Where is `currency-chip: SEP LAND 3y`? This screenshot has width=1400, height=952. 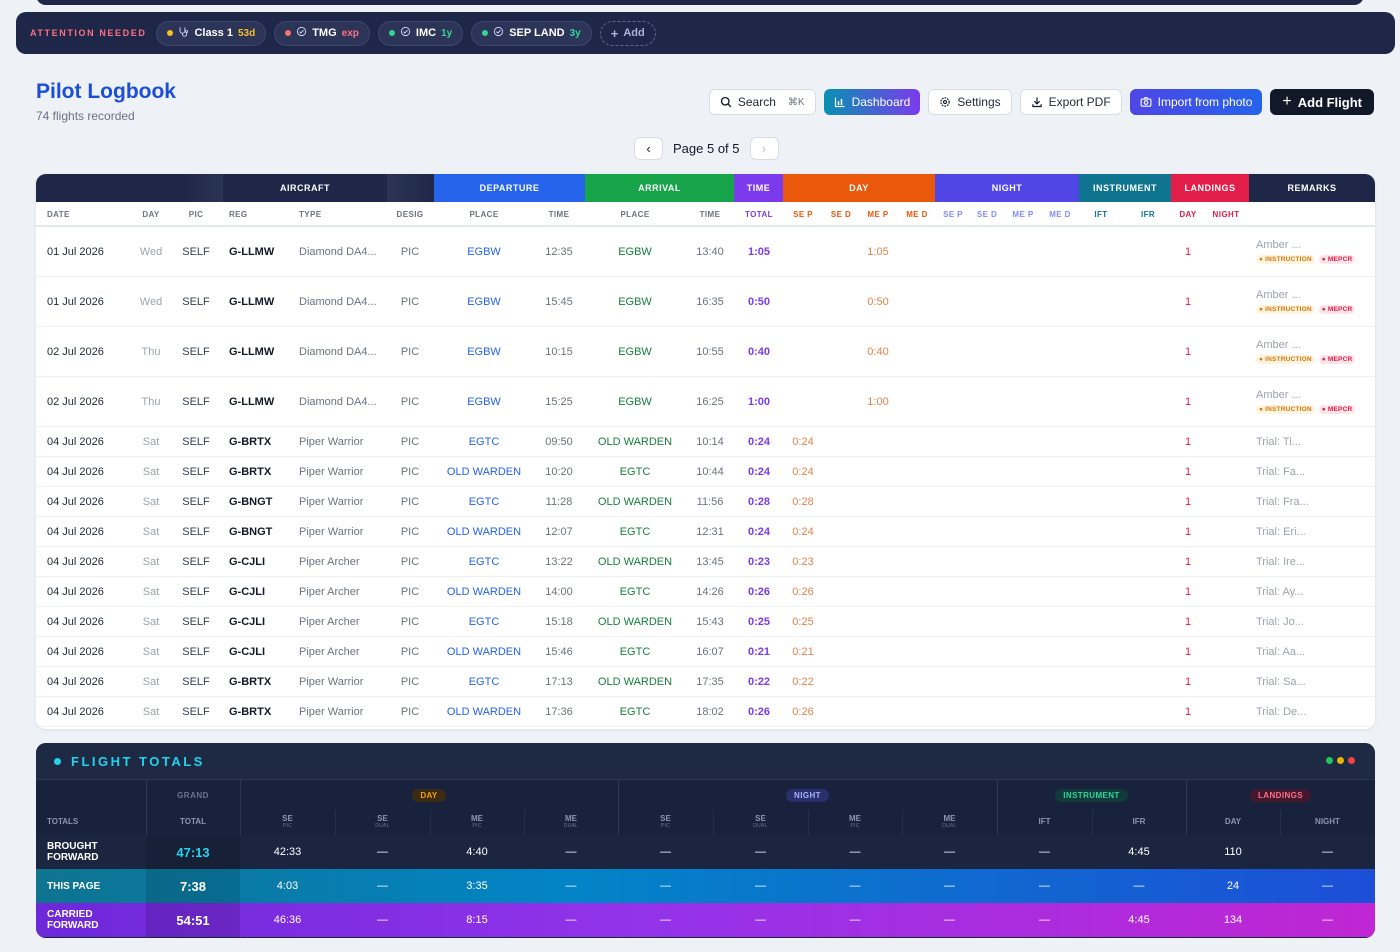
currency-chip: SEP LAND 3y is located at coordinates (531, 33).